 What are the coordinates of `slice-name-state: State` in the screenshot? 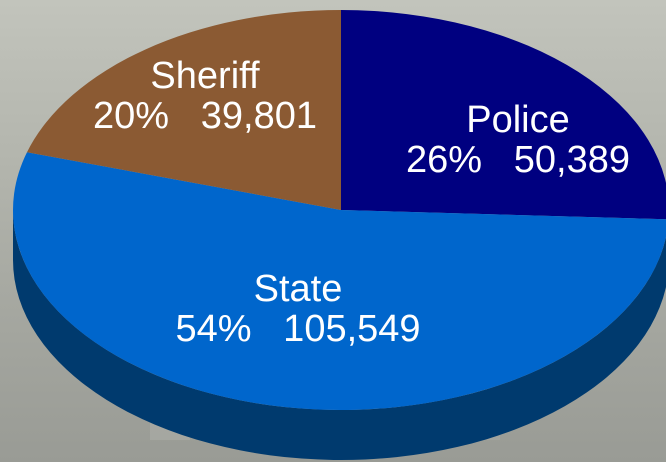 It's located at (298, 289).